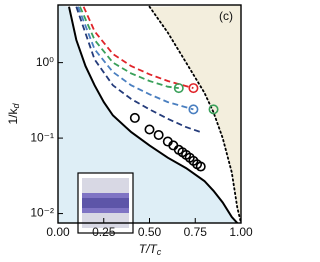 The width and height of the screenshot is (320, 262). I want to click on y-axis-label: 1/kd, so click(13, 114).